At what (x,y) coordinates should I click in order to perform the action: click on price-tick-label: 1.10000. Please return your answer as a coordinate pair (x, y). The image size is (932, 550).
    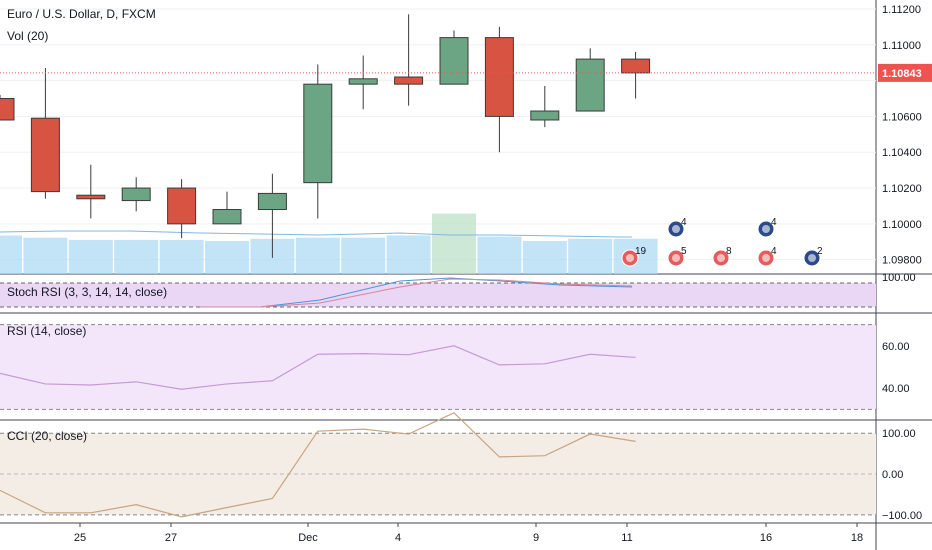
    Looking at the image, I should click on (902, 225).